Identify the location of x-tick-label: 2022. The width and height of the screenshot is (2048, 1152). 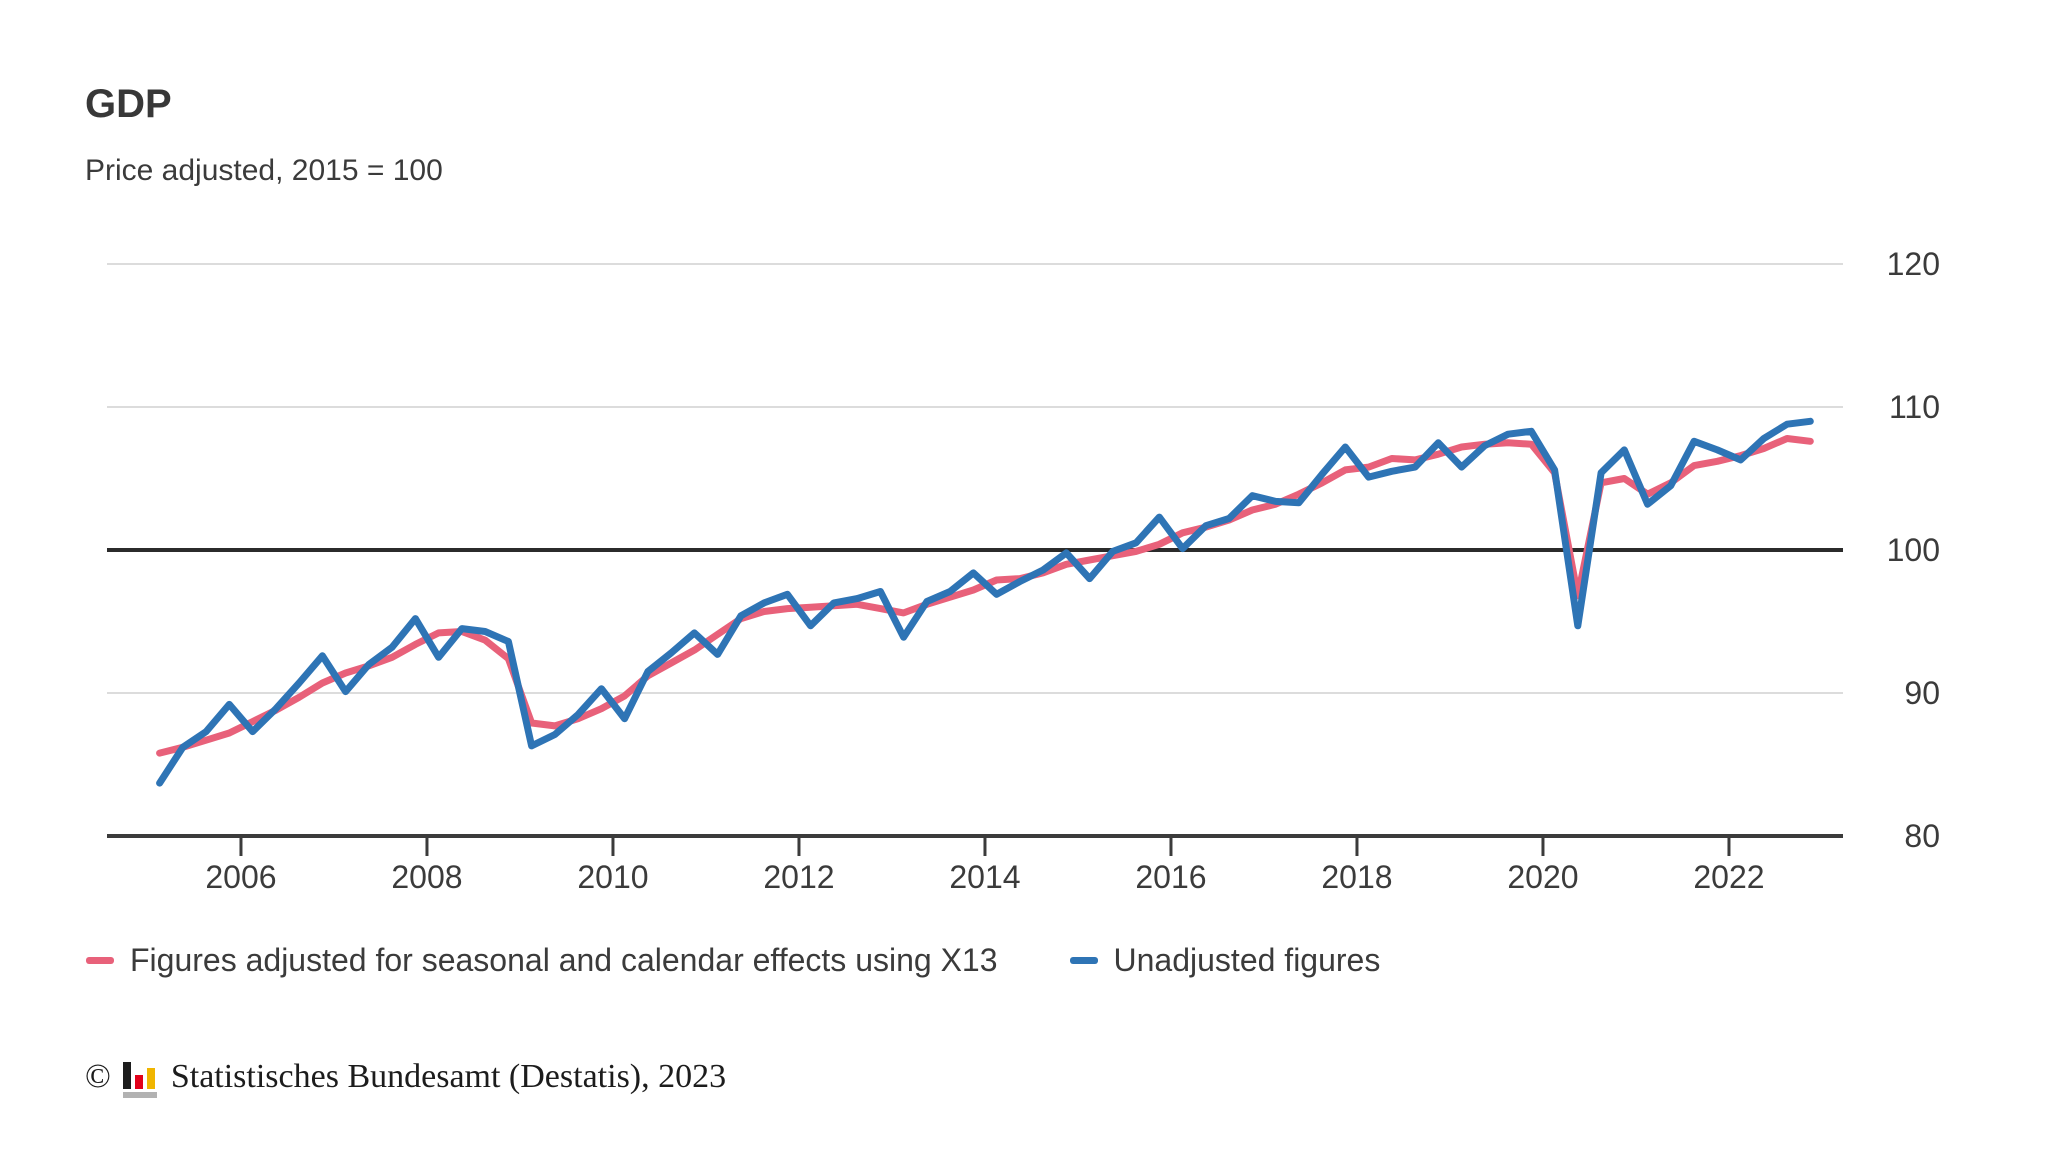
(1728, 877).